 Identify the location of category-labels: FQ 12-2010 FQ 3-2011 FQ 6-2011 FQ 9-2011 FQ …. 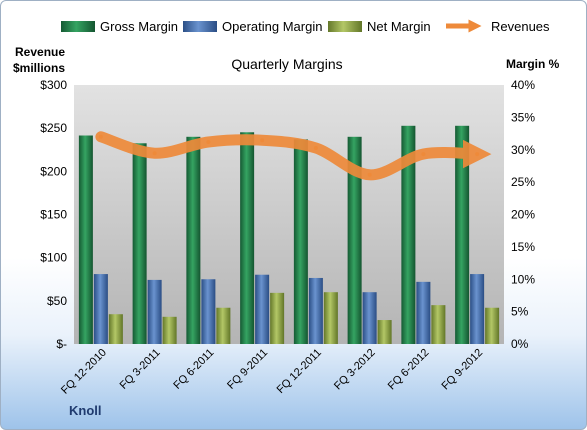
(272, 372).